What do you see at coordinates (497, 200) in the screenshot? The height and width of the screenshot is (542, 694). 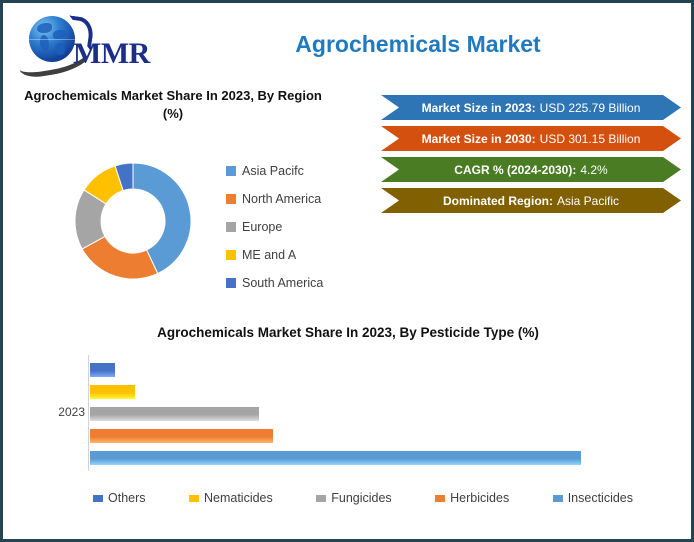 I see `metric-banner-label: Dominated Region:` at bounding box center [497, 200].